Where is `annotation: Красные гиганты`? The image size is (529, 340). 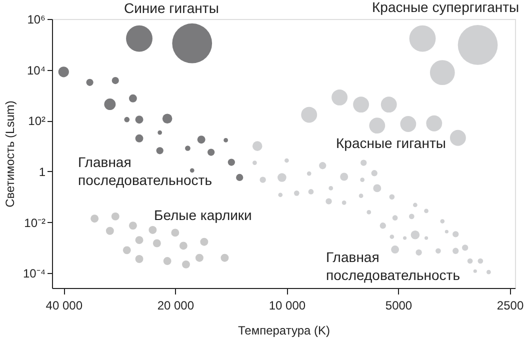 annotation: Красные гиганты is located at coordinates (391, 143).